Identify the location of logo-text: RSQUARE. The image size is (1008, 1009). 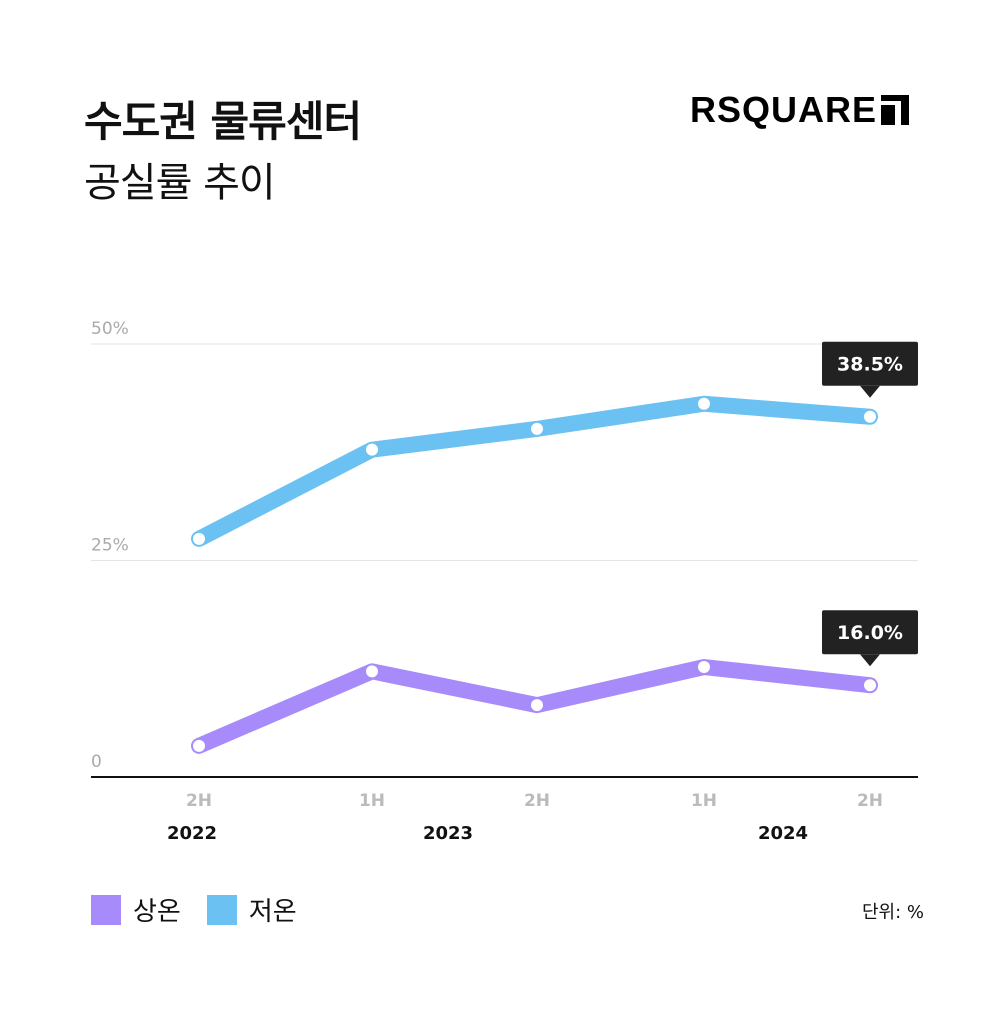
(784, 109).